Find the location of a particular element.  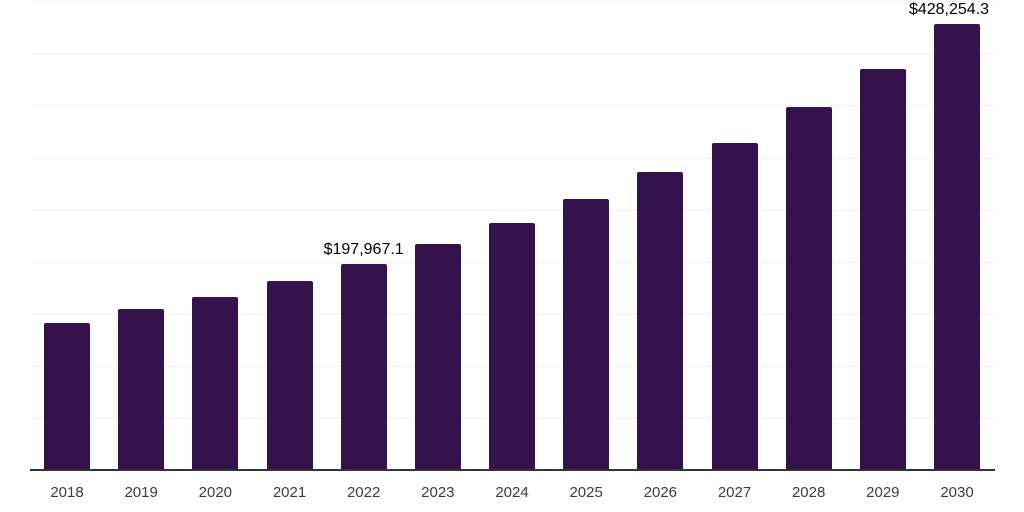

bar-2023 is located at coordinates (437, 357).